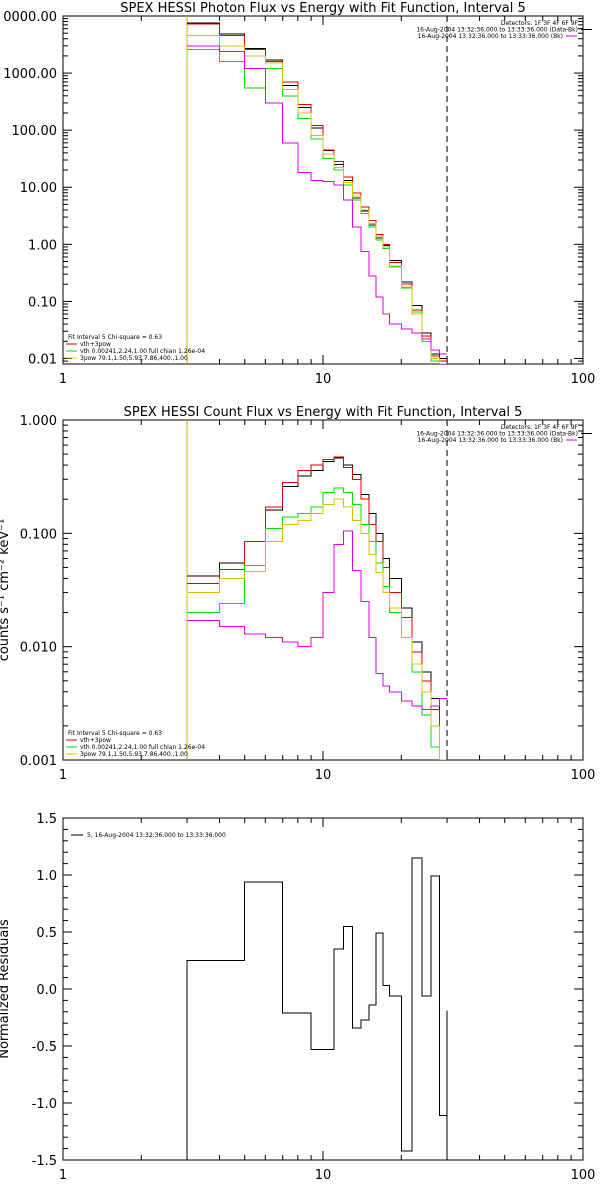 This screenshot has width=600, height=1200. I want to click on y-tick-label: 1.5, so click(46, 819).